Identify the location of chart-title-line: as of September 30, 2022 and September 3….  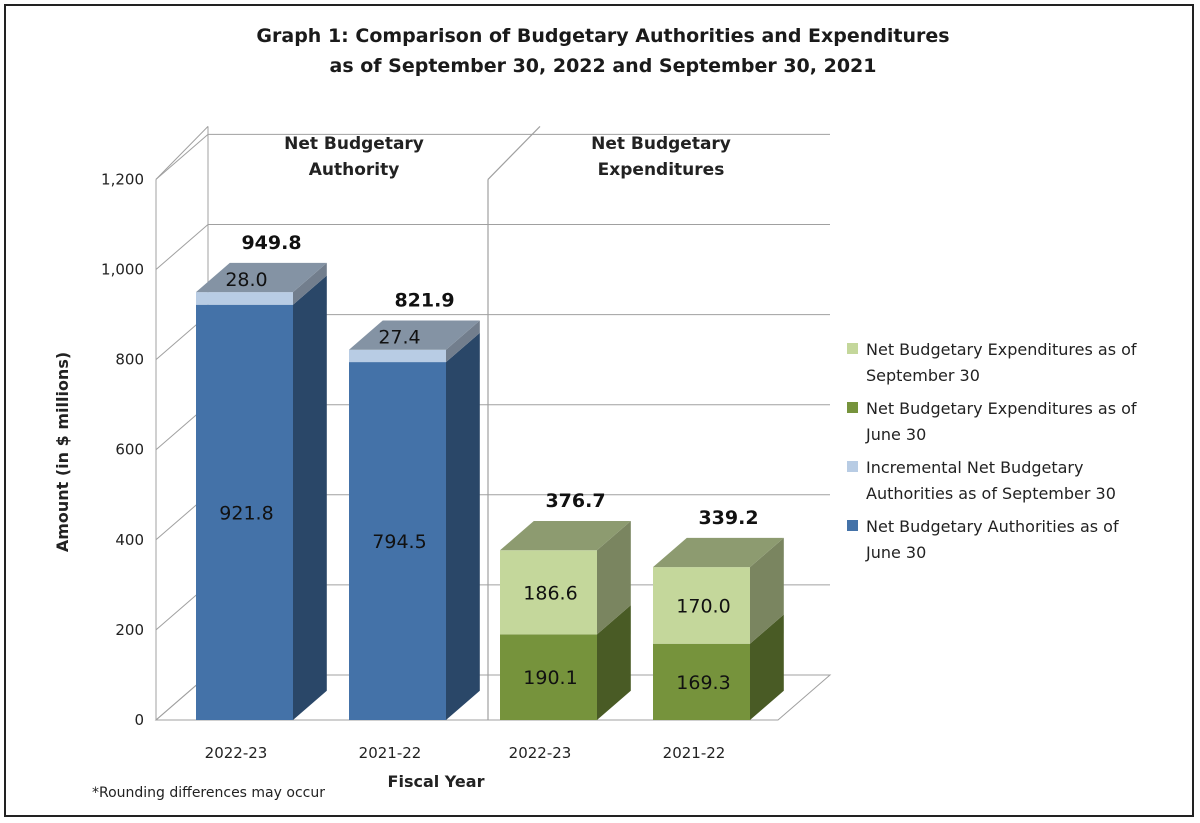
(603, 66).